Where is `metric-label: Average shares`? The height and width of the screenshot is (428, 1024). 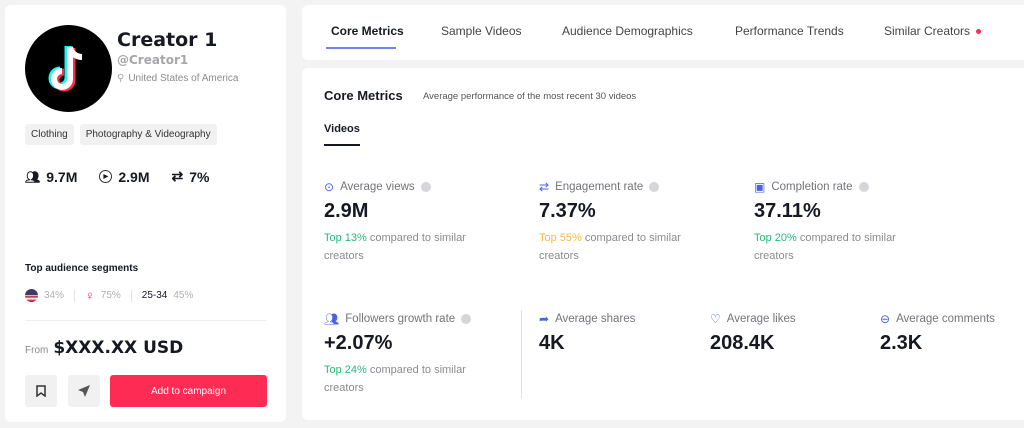 metric-label: Average shares is located at coordinates (595, 319).